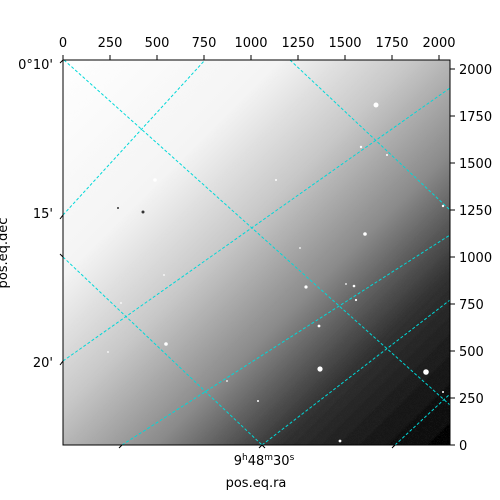 Image resolution: width=500 pixels, height=500 pixels. What do you see at coordinates (475, 70) in the screenshot?
I see `right-tick-label: 2000` at bounding box center [475, 70].